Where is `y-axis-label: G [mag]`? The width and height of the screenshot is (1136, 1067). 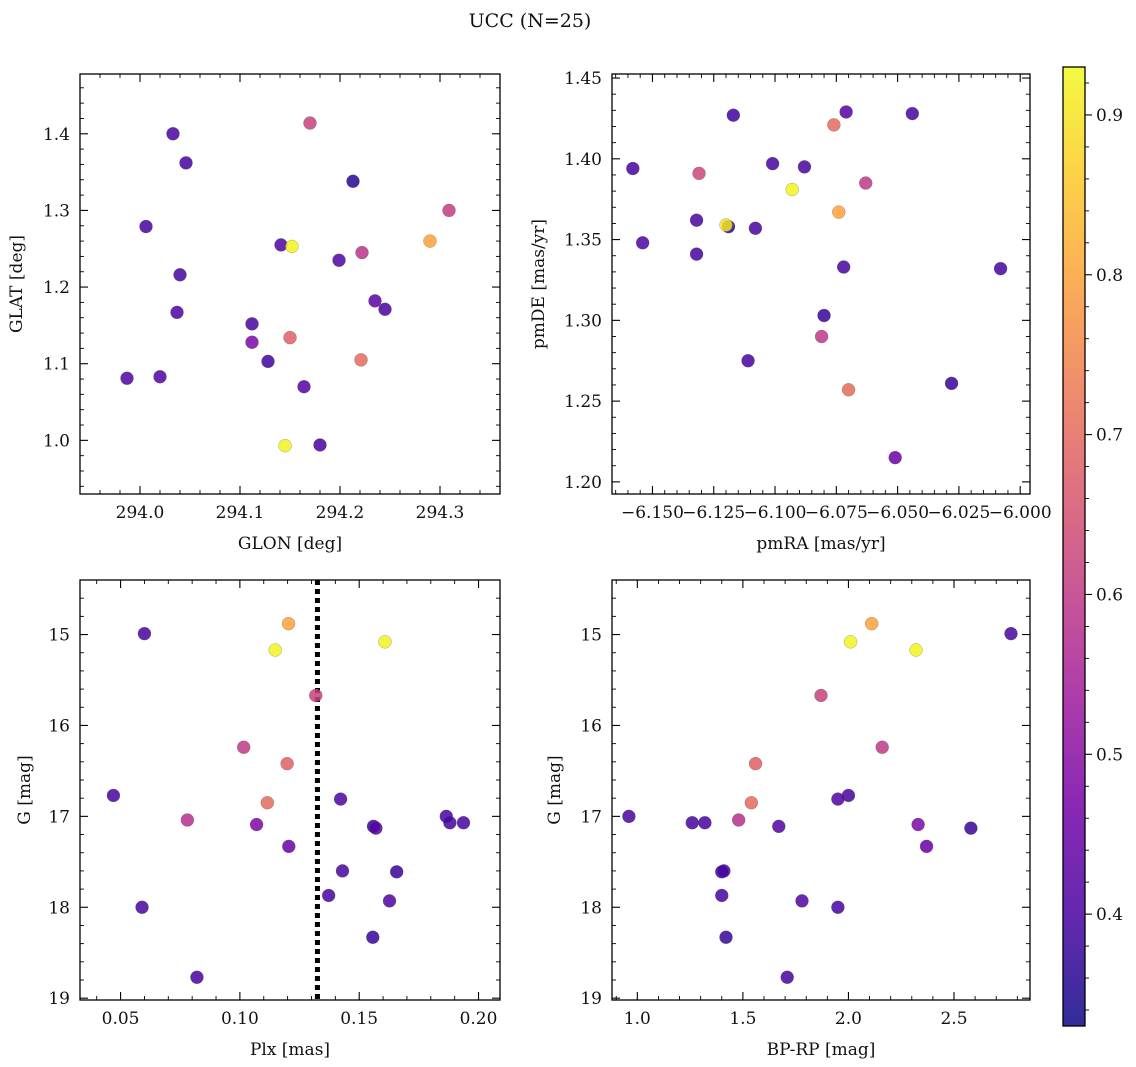
y-axis-label: G [mag] is located at coordinates (555, 789).